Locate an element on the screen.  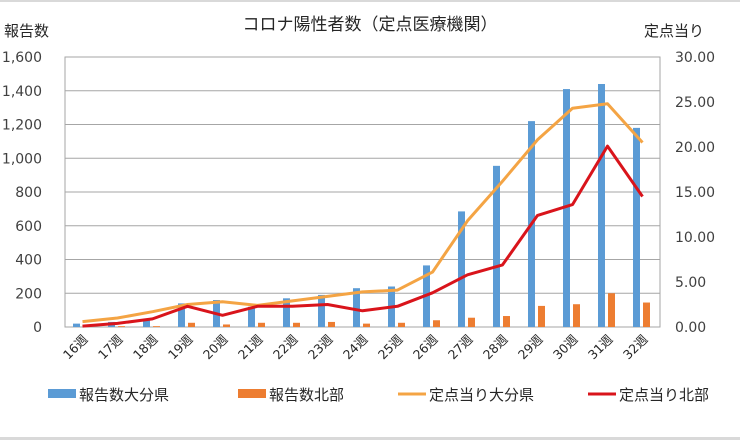
x-tick-label: 28週 is located at coordinates (495, 346).